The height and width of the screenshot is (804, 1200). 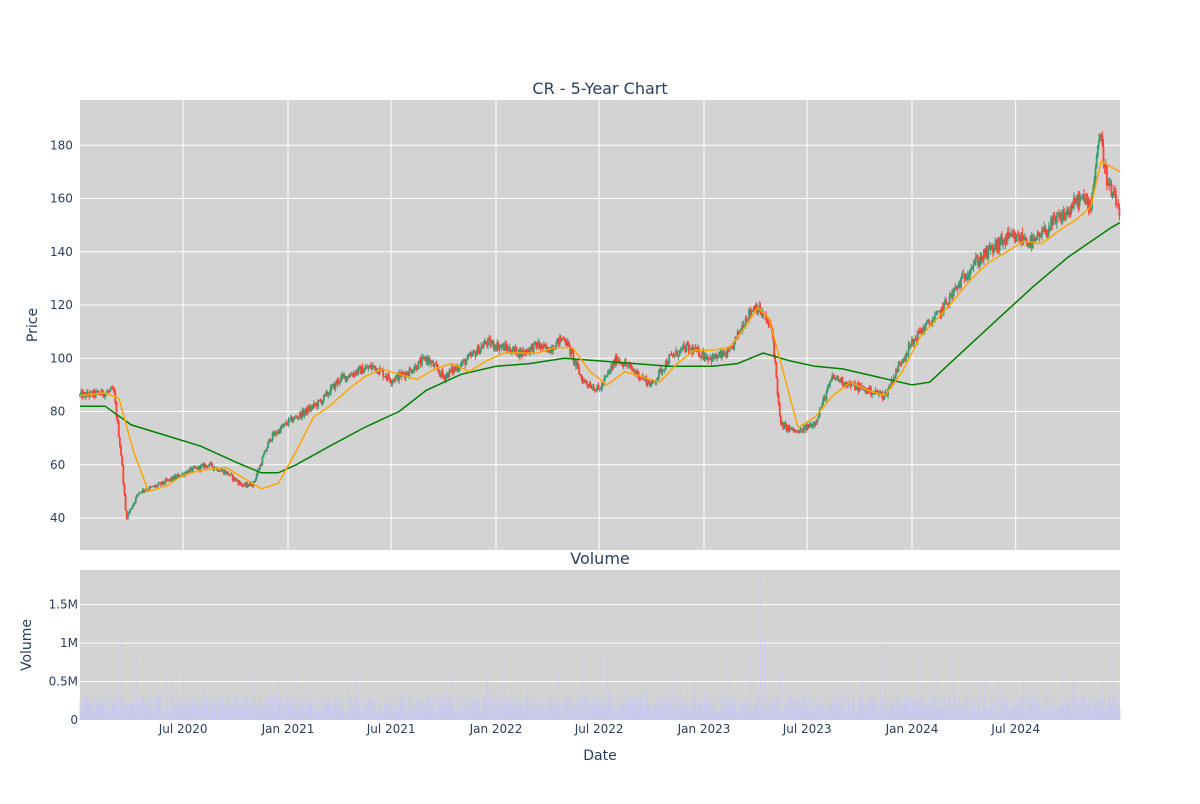 What do you see at coordinates (57, 518) in the screenshot?
I see `price-y-tick-label: 40` at bounding box center [57, 518].